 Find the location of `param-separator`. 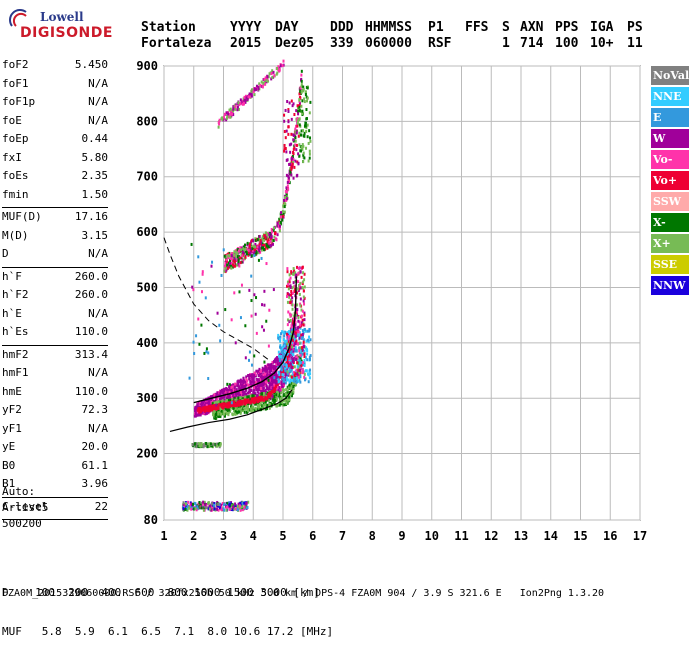

param-separator is located at coordinates (55, 207).